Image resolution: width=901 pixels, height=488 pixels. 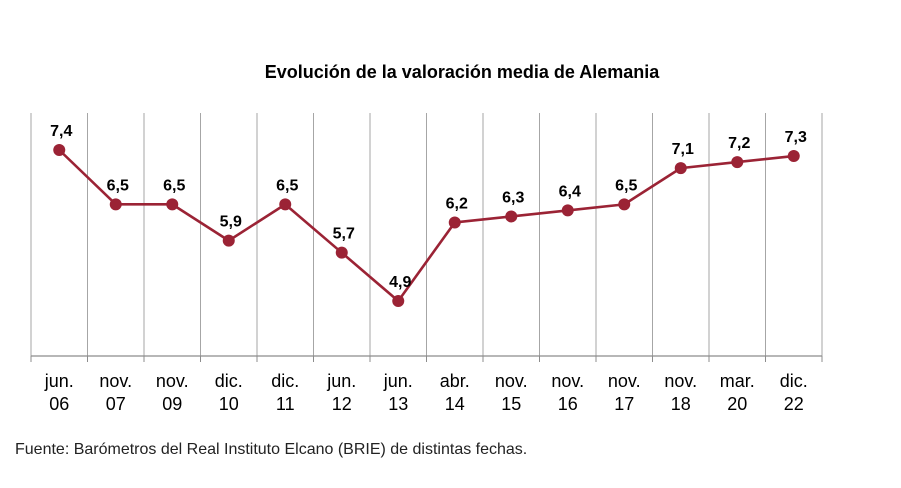 I want to click on x-tick-label-year: 14, so click(x=455, y=404).